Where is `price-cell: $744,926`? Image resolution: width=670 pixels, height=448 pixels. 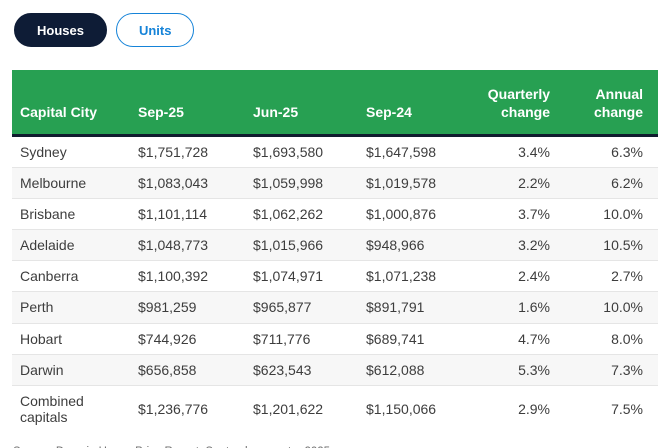 price-cell: $744,926 is located at coordinates (187, 338).